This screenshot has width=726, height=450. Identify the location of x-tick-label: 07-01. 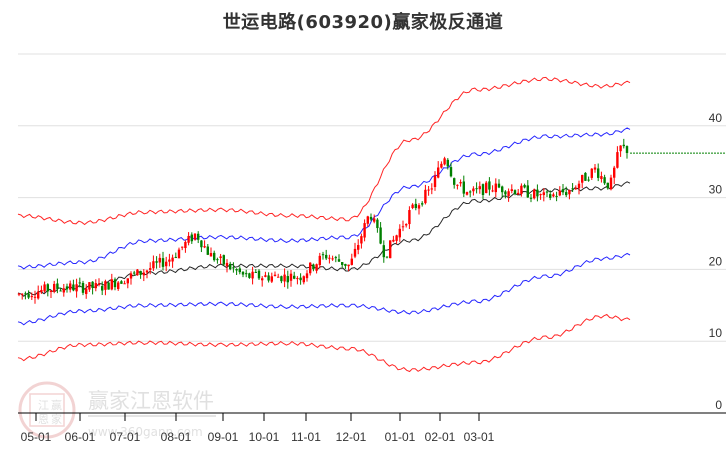
(125, 437).